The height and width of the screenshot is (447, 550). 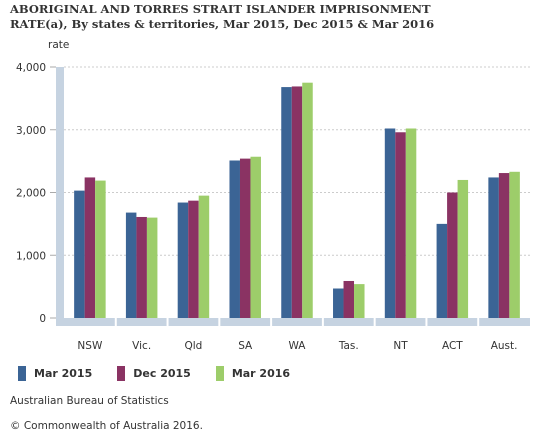 I want to click on chart-legend: Mar 2015 Dec 2015 Mar 2016, so click(x=166, y=373).